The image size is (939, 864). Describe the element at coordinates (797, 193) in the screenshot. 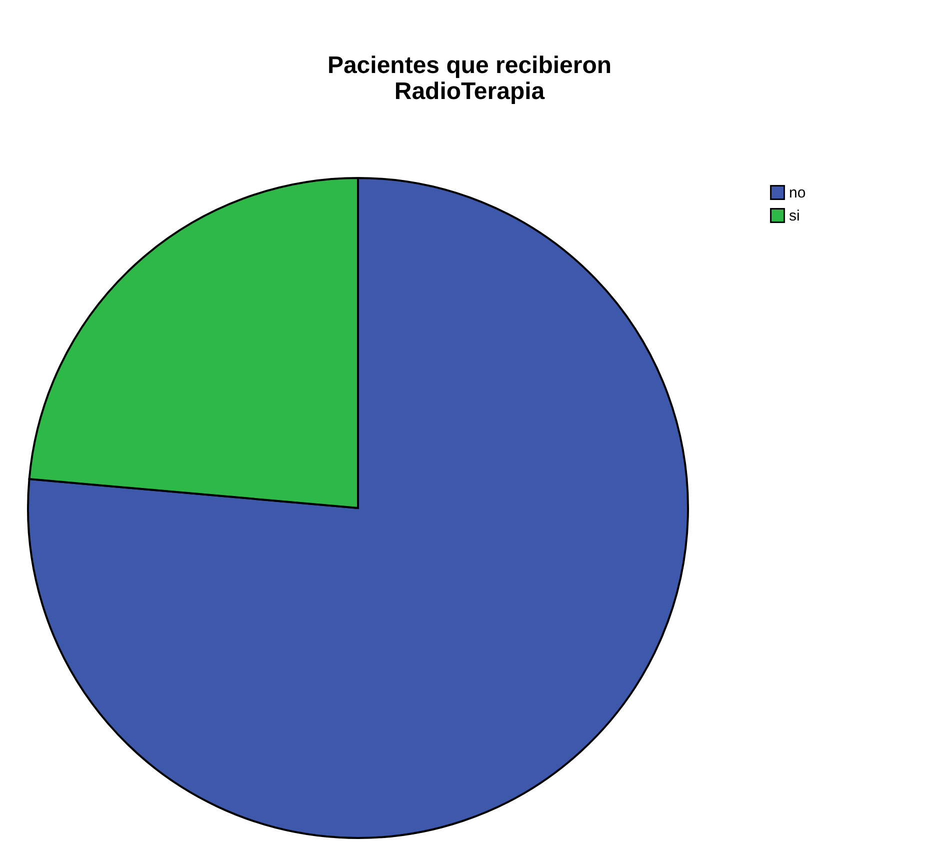

I see `legend-label: no` at that location.